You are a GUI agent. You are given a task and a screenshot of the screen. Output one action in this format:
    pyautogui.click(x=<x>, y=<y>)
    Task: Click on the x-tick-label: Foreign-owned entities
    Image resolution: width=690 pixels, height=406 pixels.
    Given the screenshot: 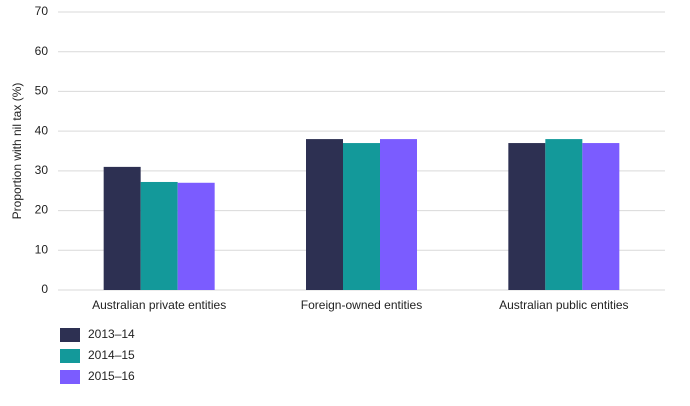 What is the action you would take?
    pyautogui.click(x=361, y=305)
    